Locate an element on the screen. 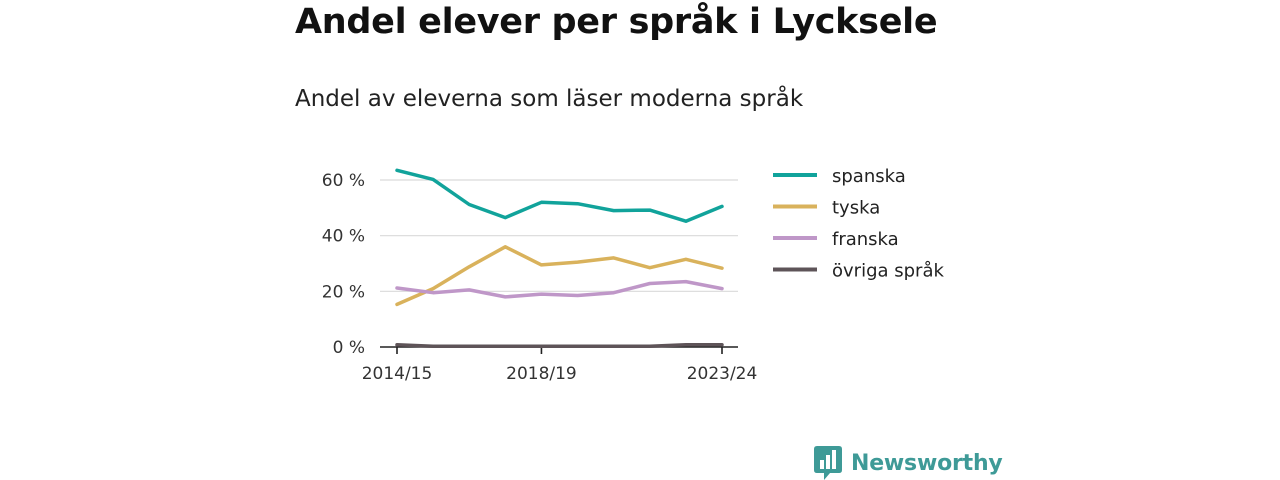 The width and height of the screenshot is (1280, 480). y-tick-label: 0 % is located at coordinates (349, 348).